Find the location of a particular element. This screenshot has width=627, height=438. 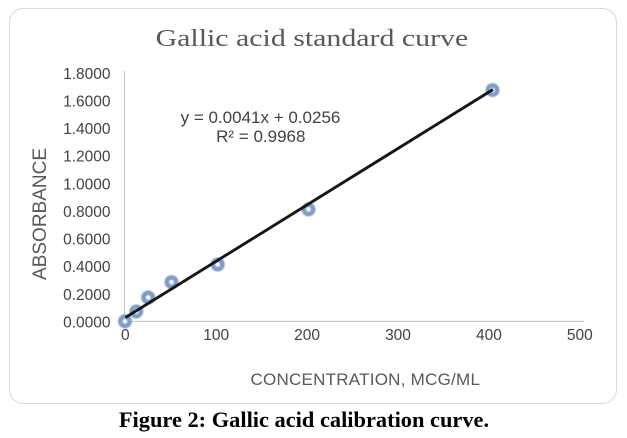

svg-text: R² = 0.9968 is located at coordinates (260, 136).